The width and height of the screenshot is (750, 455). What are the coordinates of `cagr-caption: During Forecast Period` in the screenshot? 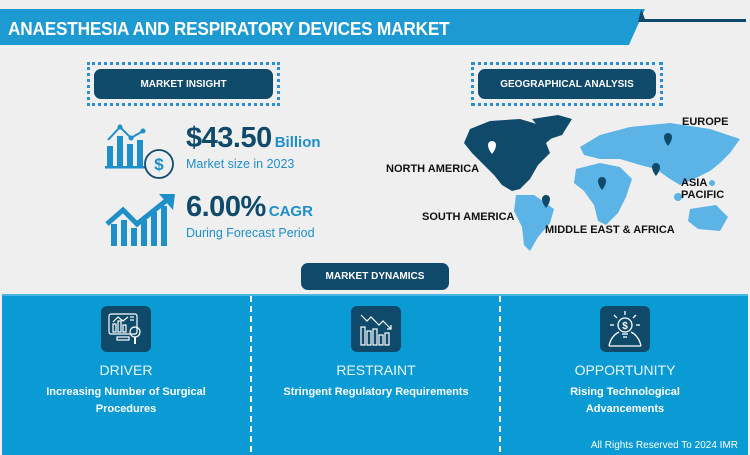 It's located at (250, 233).